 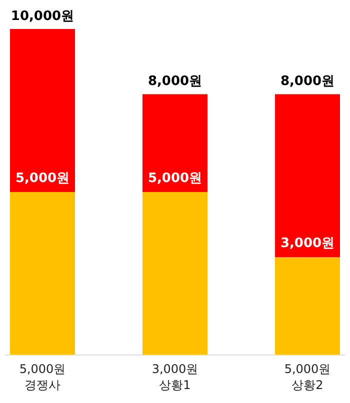 I want to click on total-label: 10,000원, so click(x=42, y=16).